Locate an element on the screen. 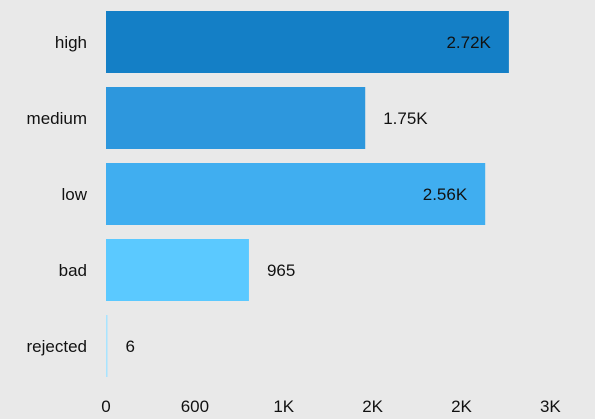 The height and width of the screenshot is (419, 595). value-label-low: 2.56K is located at coordinates (445, 194).